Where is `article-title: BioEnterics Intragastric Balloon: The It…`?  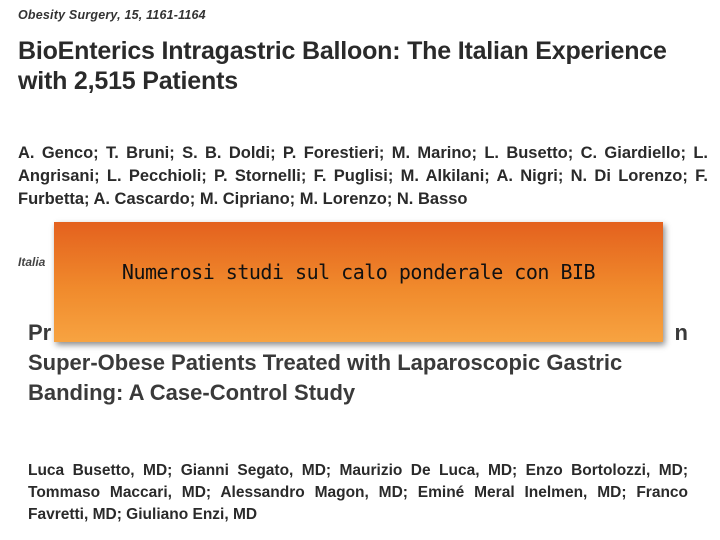 article-title: BioEnterics Intragastric Balloon: The It… is located at coordinates (342, 66).